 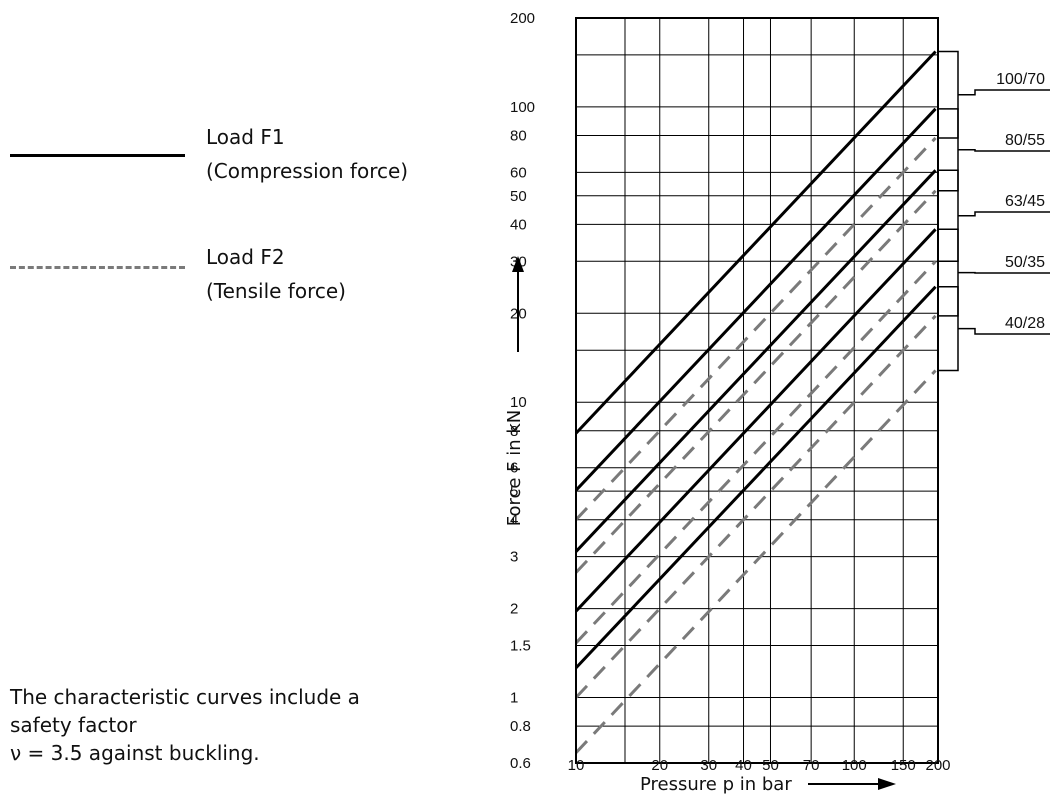 I want to click on note-line-3: ν = 3.5 against buckling., so click(x=135, y=753).